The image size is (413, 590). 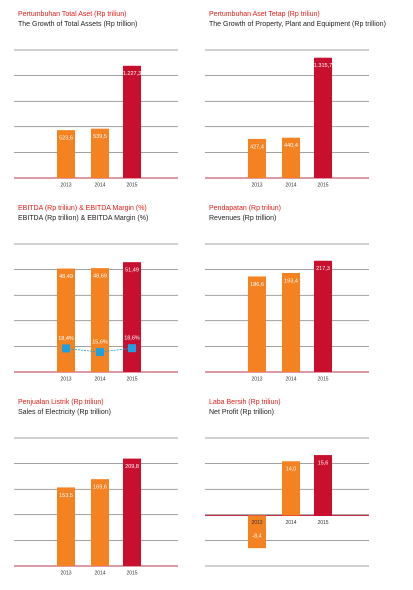 What do you see at coordinates (132, 271) in the screenshot?
I see `value-label: 51,49` at bounding box center [132, 271].